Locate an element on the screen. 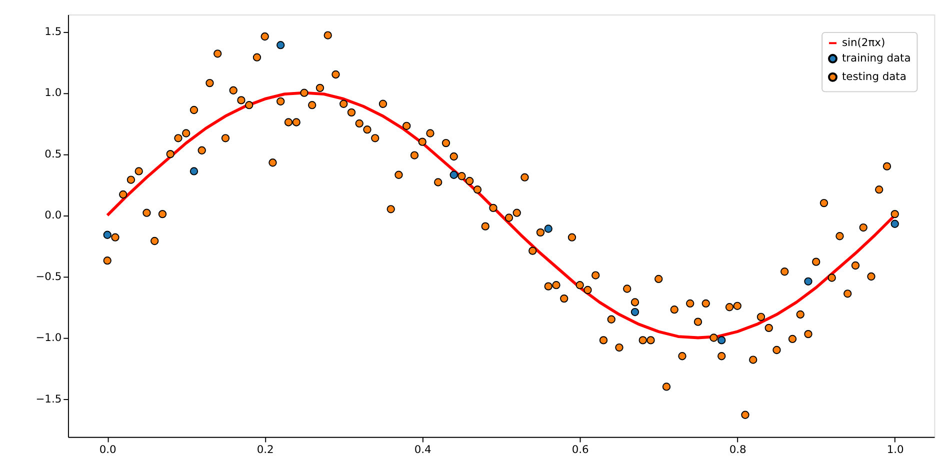 This screenshot has height=469, width=942. x-tick-label: 0.0 is located at coordinates (108, 449).